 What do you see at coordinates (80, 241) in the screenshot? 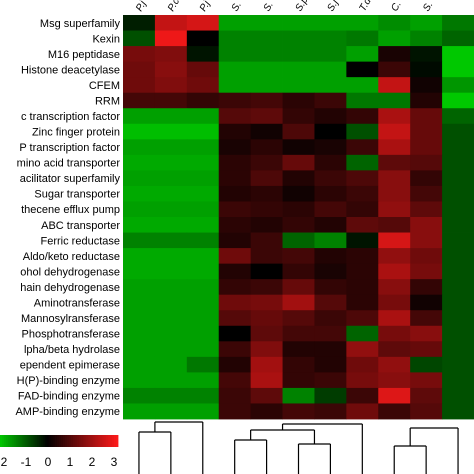
I see `row-label: Ferric reductase` at bounding box center [80, 241].